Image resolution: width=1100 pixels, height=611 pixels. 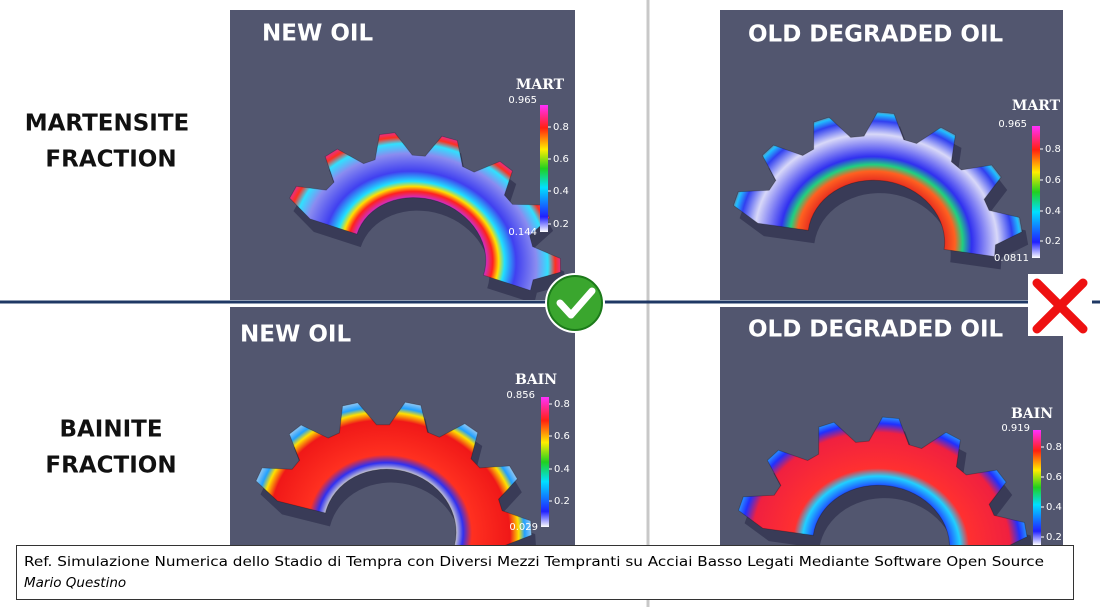 What do you see at coordinates (110, 430) in the screenshot?
I see `row-label: BAINITE` at bounding box center [110, 430].